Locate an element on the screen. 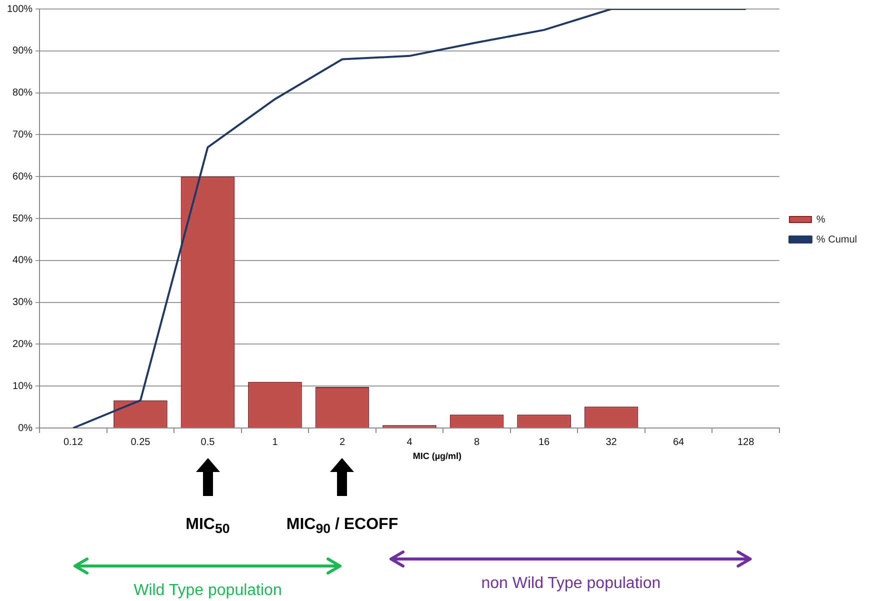  x-tick-label: 1 is located at coordinates (275, 442).